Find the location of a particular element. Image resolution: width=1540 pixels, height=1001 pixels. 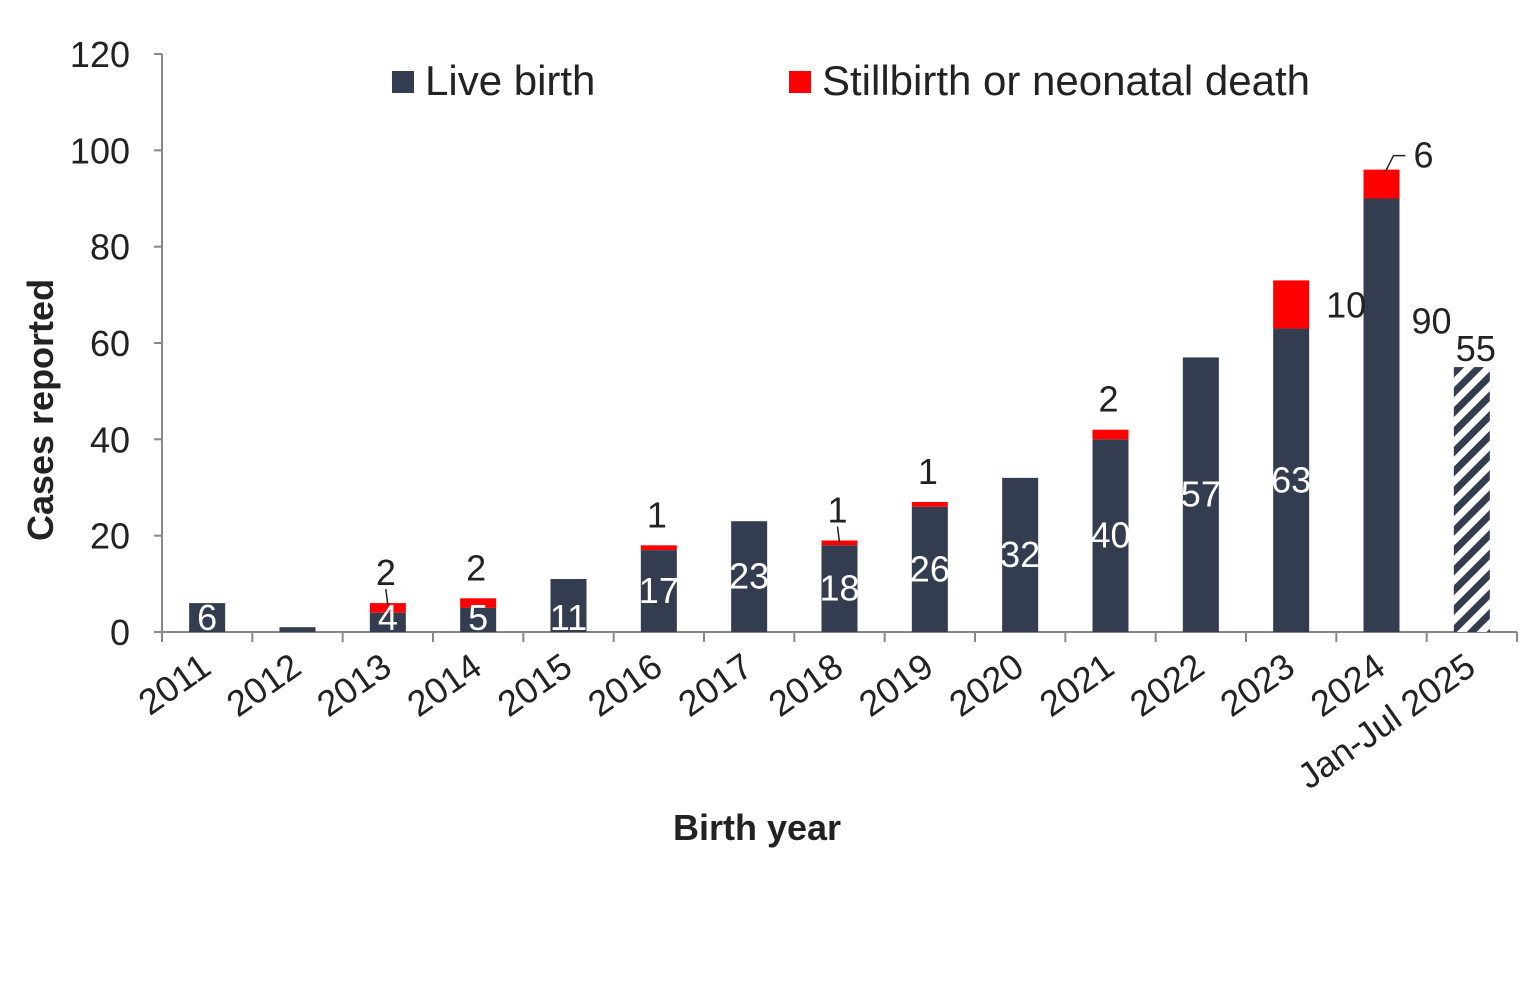

bar-live-birth-2019 is located at coordinates (929, 569).